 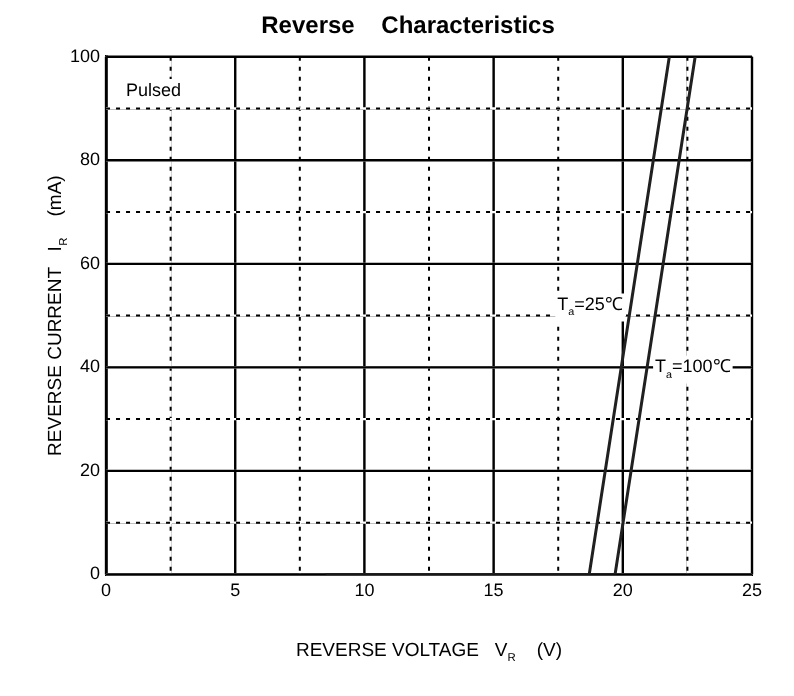 I want to click on y-tick-label: 40, so click(x=90, y=366).